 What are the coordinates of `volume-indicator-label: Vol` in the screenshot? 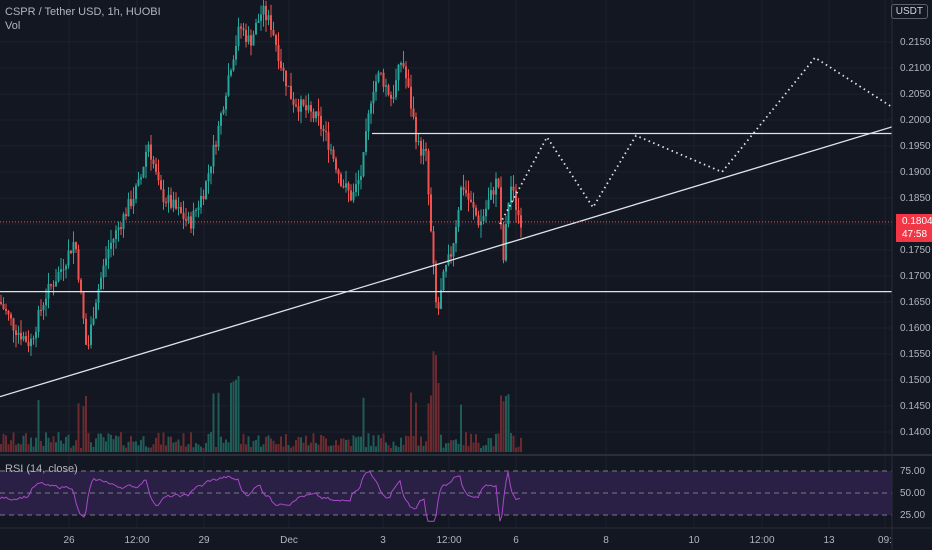 It's located at (13, 26).